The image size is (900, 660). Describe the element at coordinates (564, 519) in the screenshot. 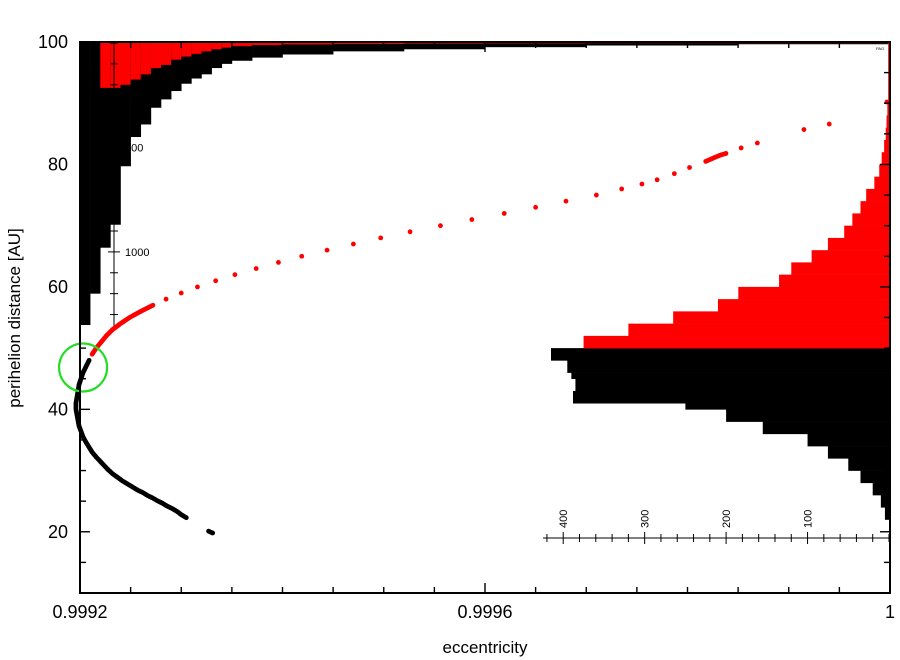

I see `right-inset-scale-label: 400` at that location.